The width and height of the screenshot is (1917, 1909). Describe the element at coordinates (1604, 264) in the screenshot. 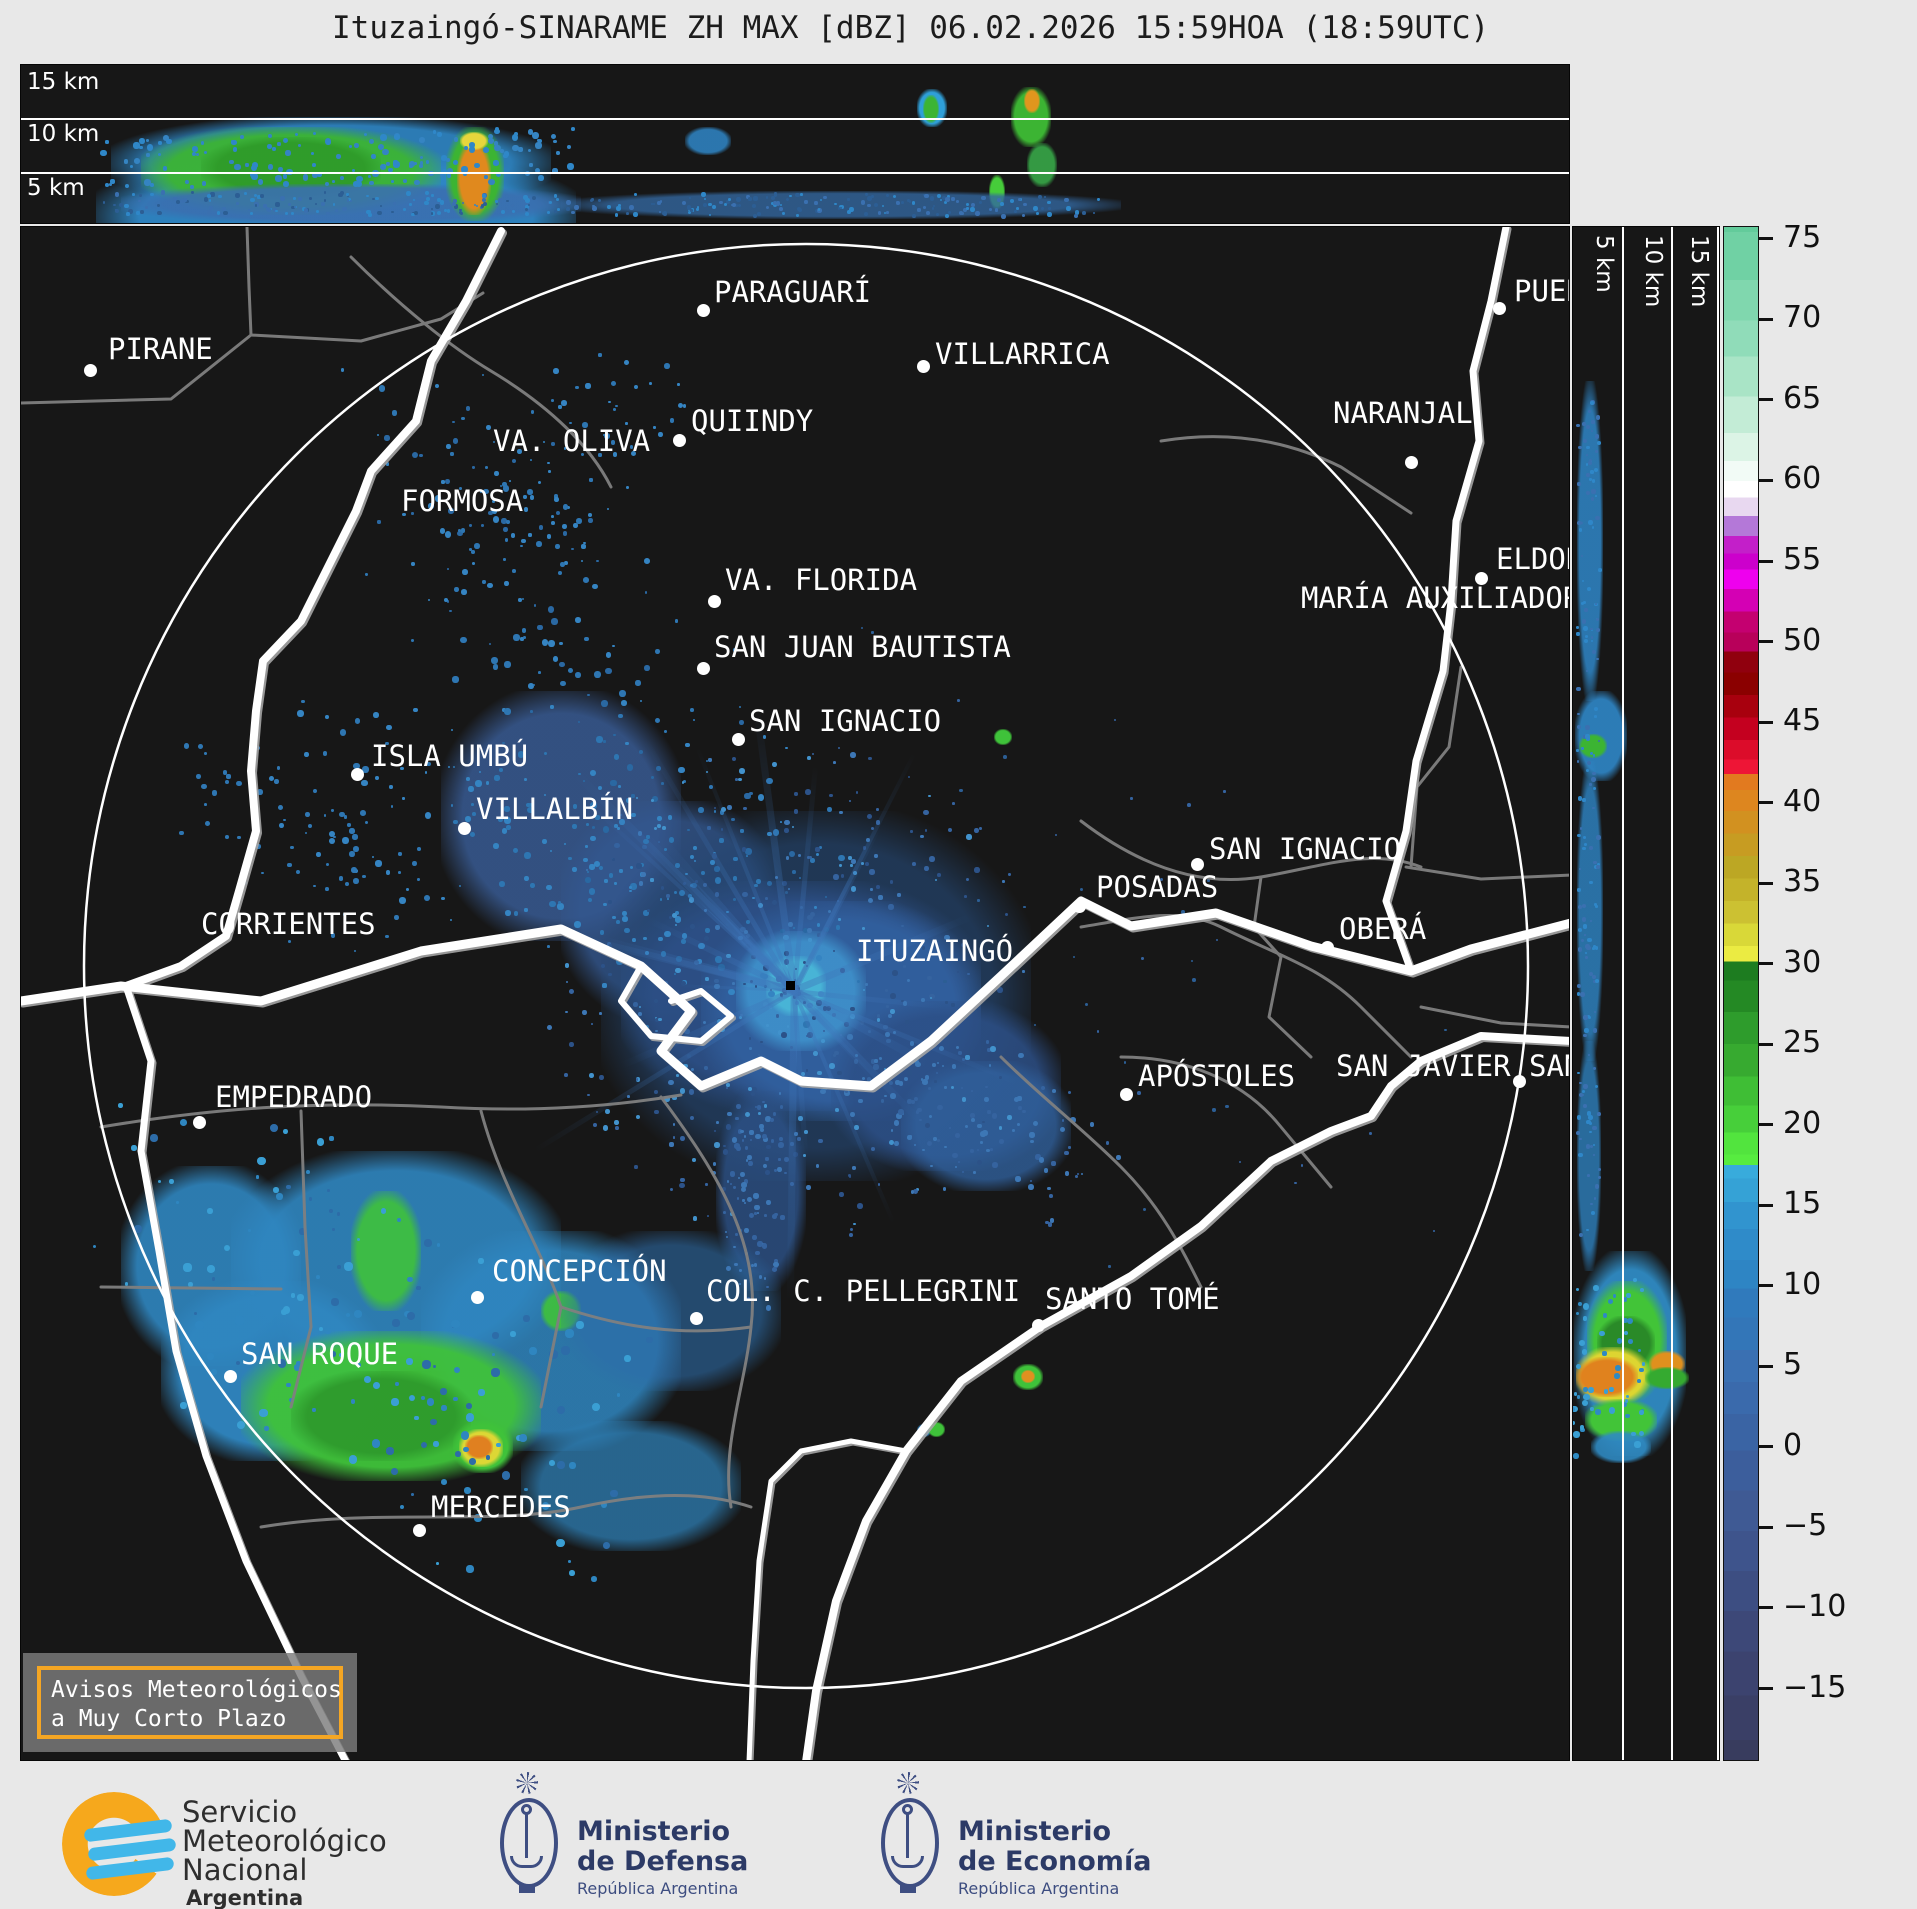

I see `height-label-v-5km: 5 km` at that location.